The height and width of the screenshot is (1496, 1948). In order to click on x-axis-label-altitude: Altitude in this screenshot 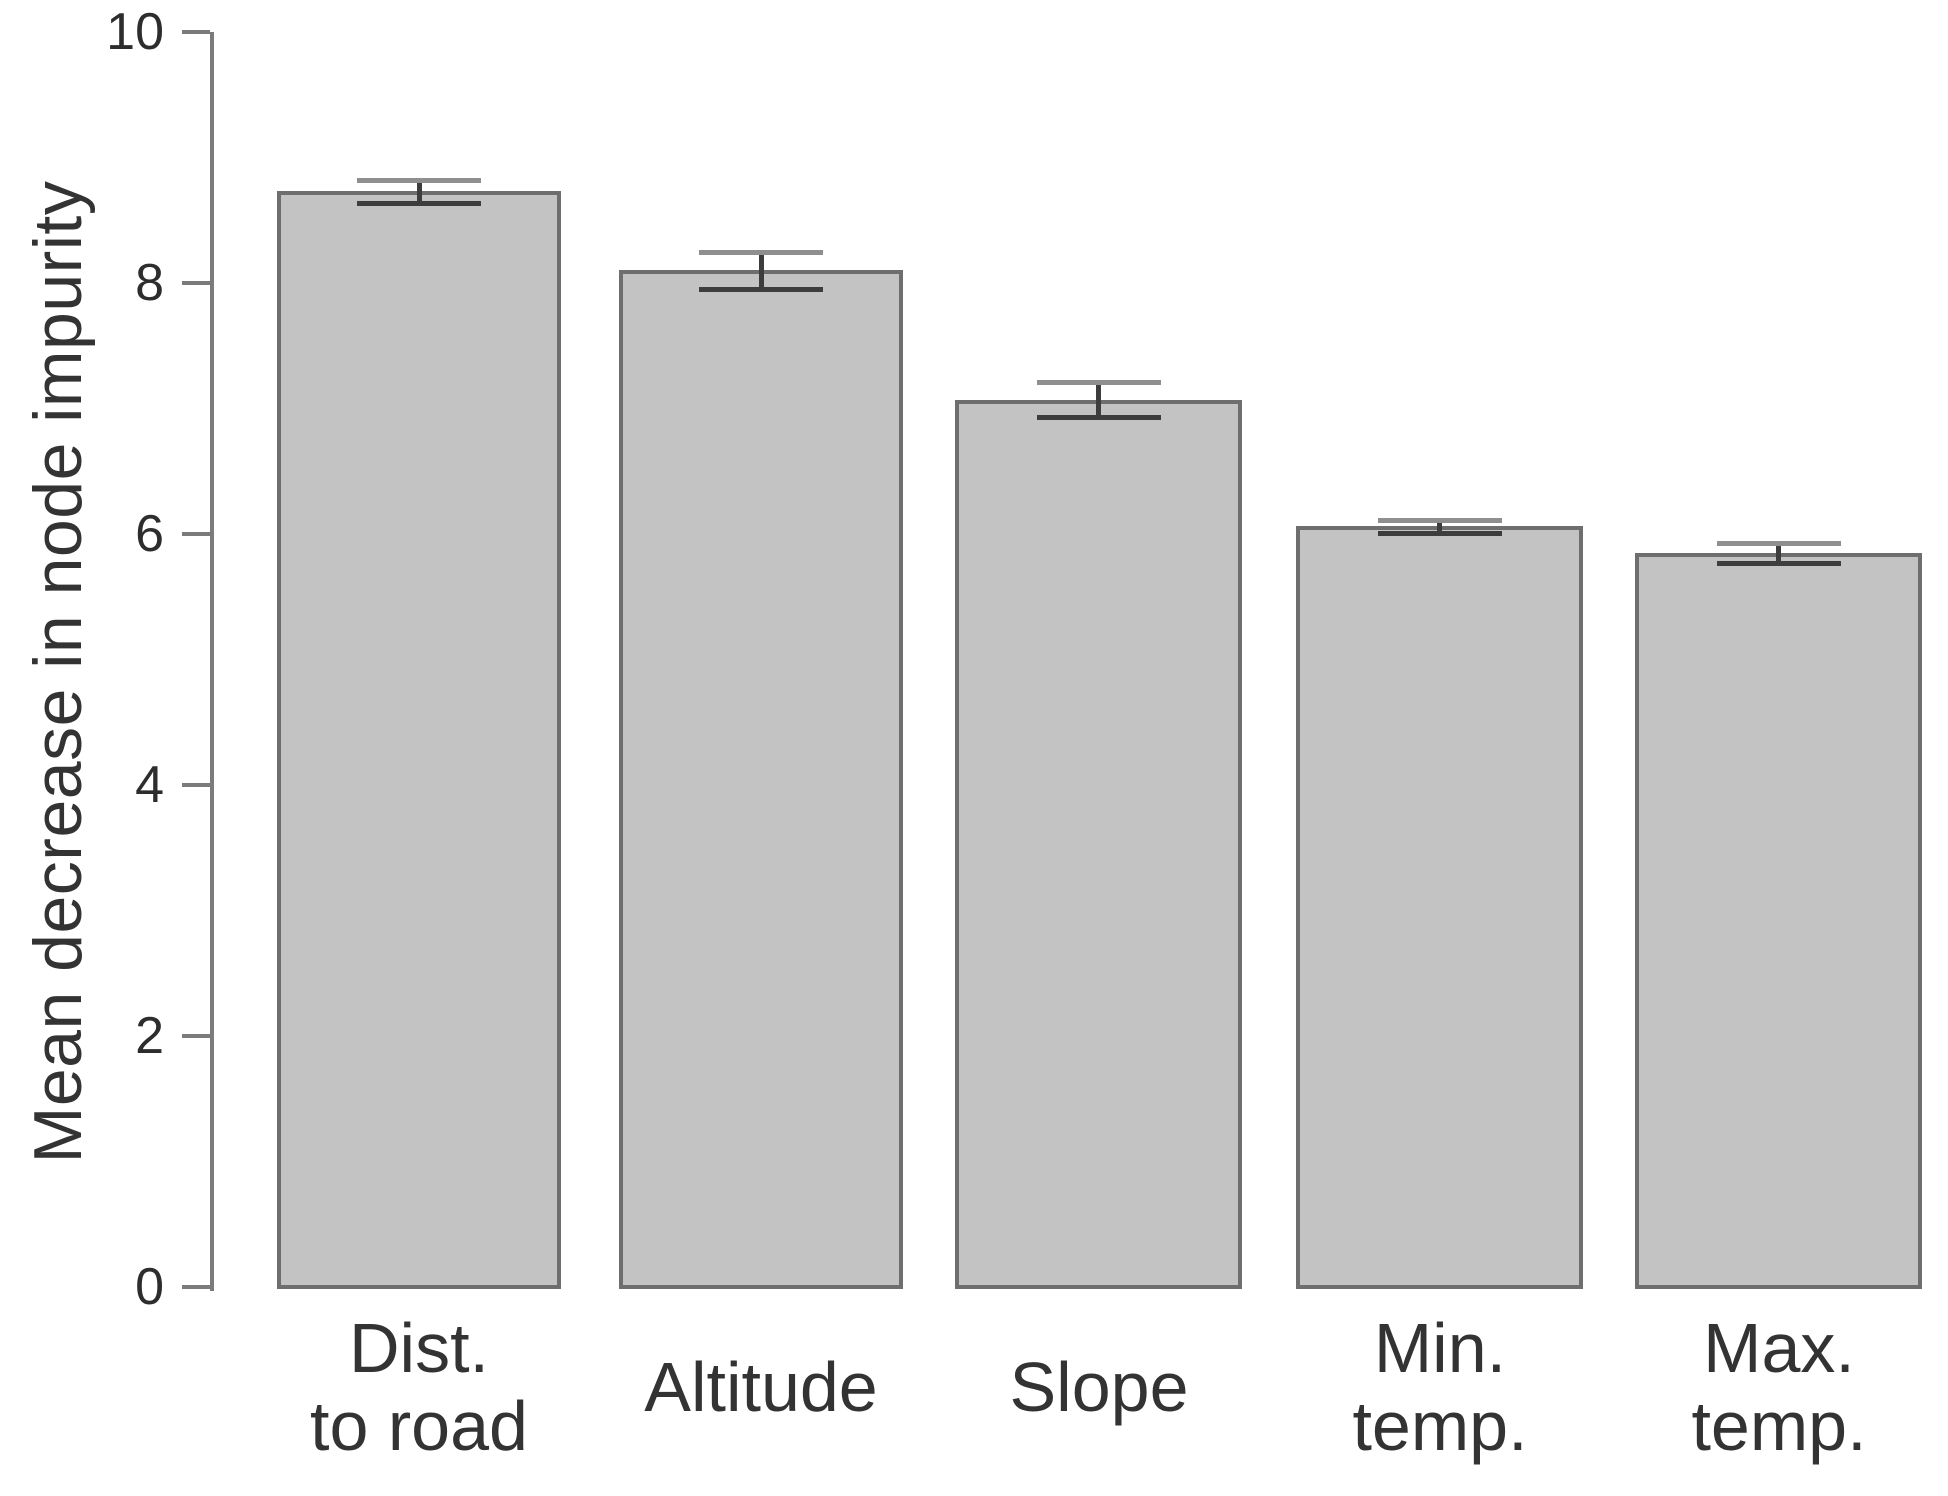, I will do `click(761, 1387)`.